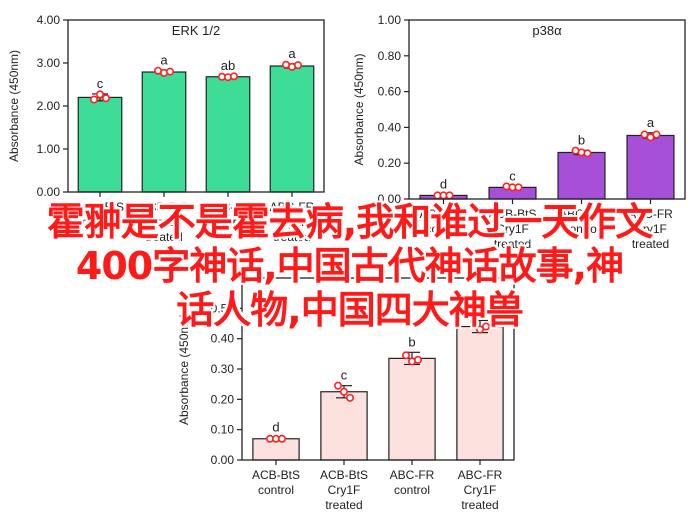 This screenshot has width=699, height=517. Describe the element at coordinates (390, 56) in the screenshot. I see `y-tick-label: 0.80` at that location.